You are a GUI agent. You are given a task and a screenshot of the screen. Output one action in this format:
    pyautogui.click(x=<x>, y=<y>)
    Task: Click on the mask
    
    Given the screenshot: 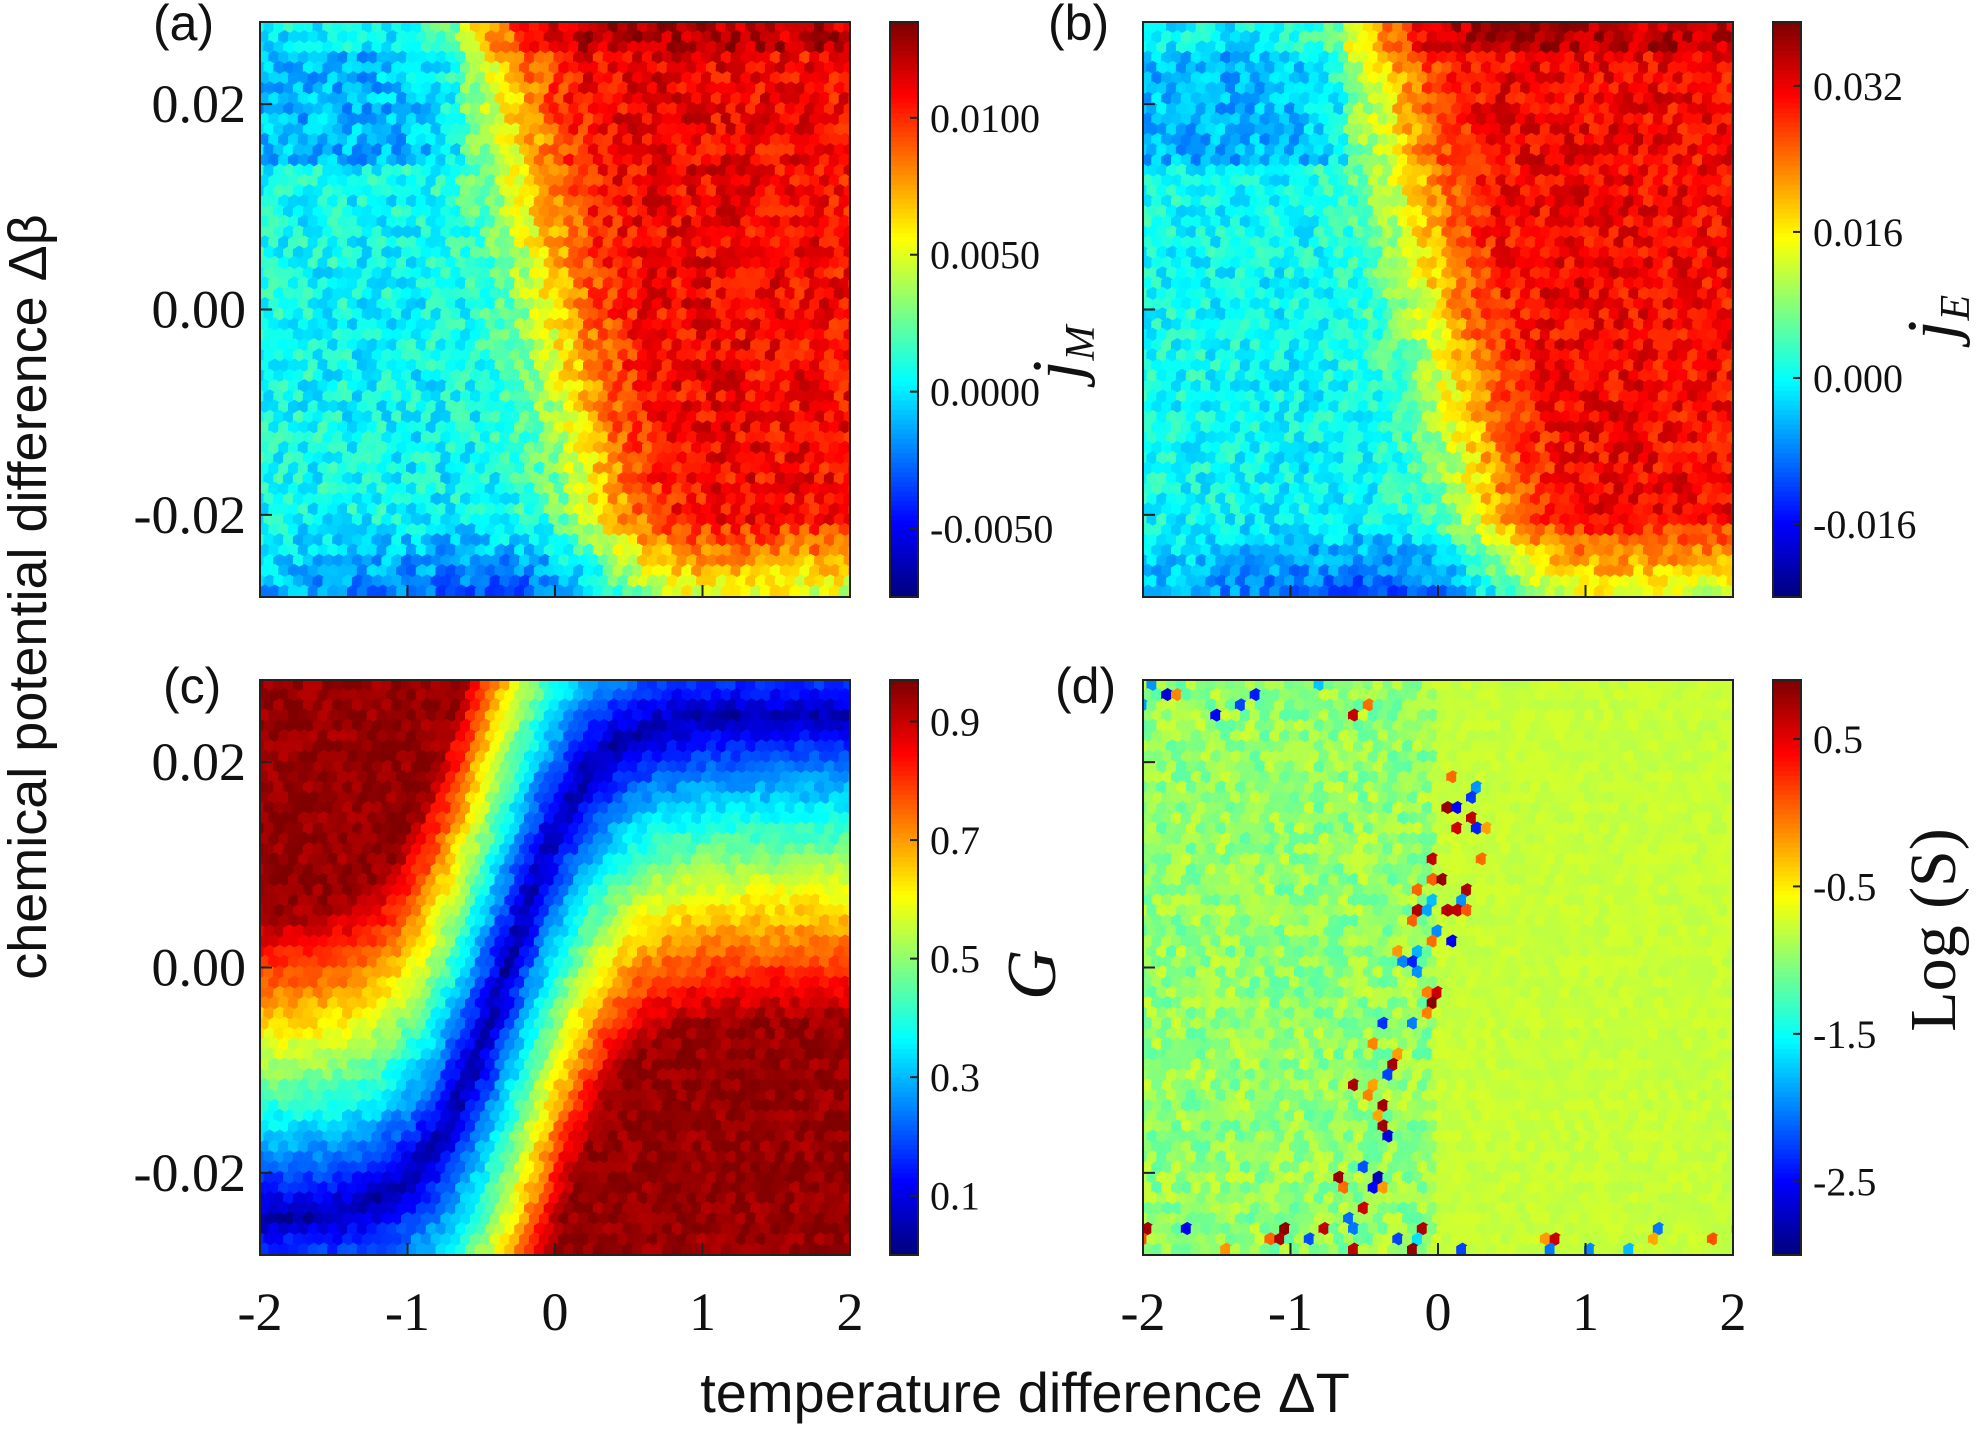 What is the action you would take?
    pyautogui.click(x=555, y=11)
    